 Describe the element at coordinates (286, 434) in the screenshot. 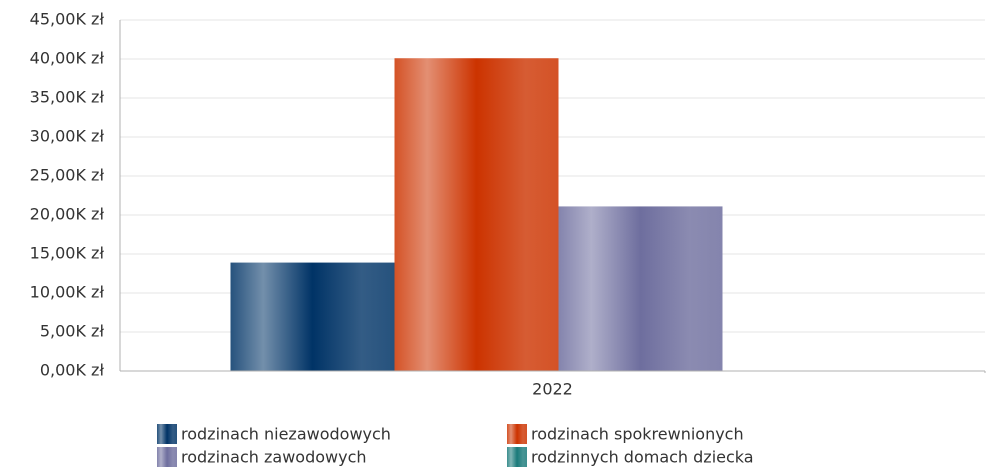

I see `legend-label: rodzinach niezawodowych` at that location.